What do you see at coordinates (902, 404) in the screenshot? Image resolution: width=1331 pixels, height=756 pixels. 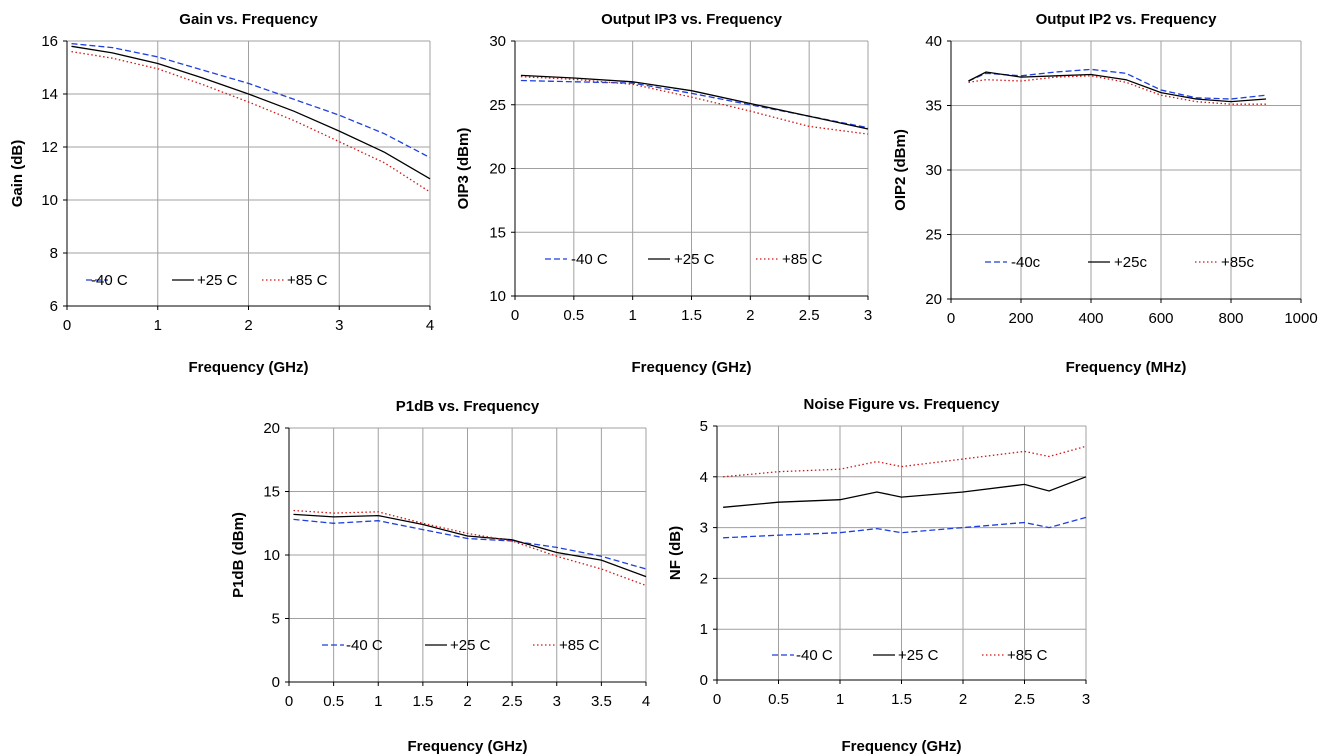 I see `chart-title: Noise Figure vs. Frequency` at bounding box center [902, 404].